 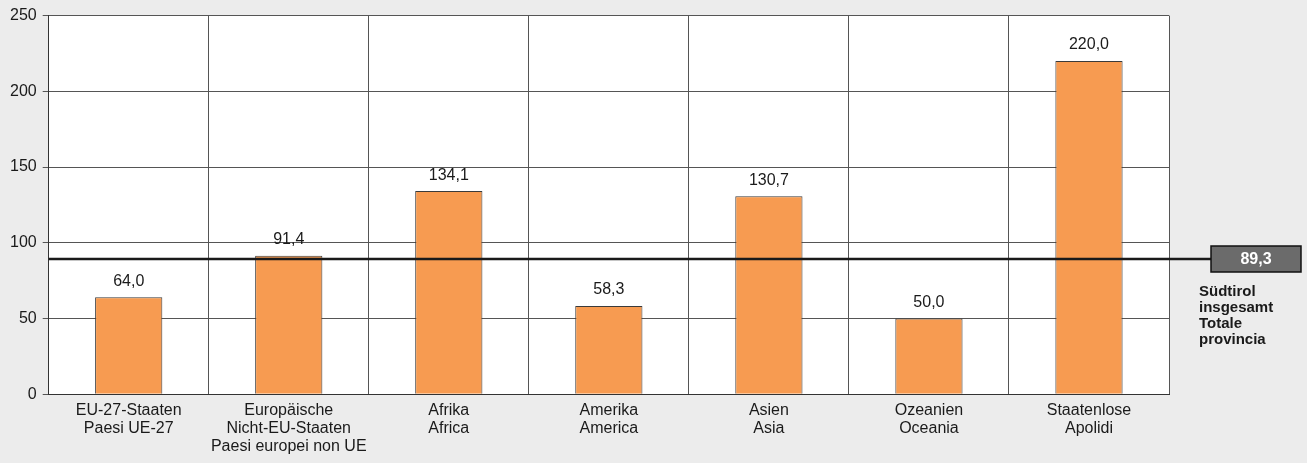 What do you see at coordinates (929, 301) in the screenshot?
I see `data-label: 50,0` at bounding box center [929, 301].